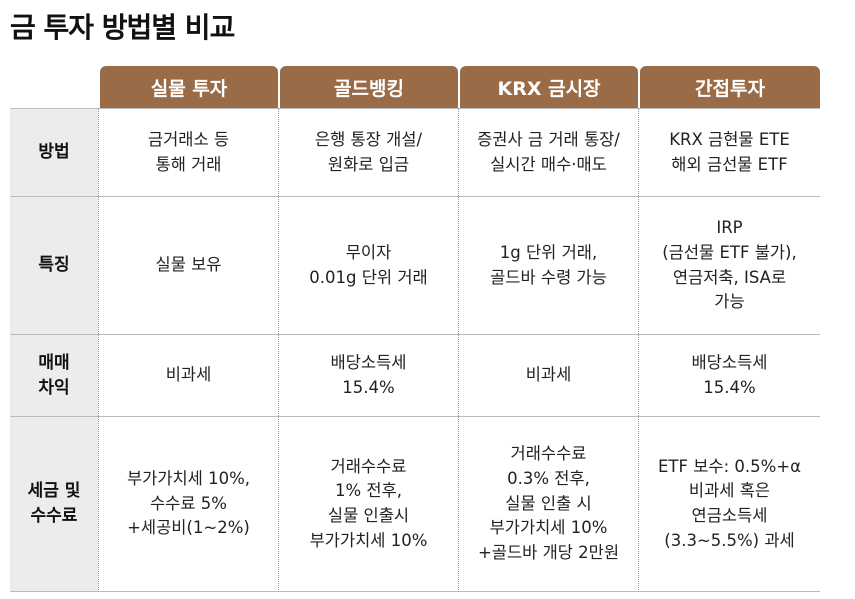 This screenshot has height=599, width=855. What do you see at coordinates (54, 504) in the screenshot?
I see `row-header-tax-and-fees: 세금 및 수수료` at bounding box center [54, 504].